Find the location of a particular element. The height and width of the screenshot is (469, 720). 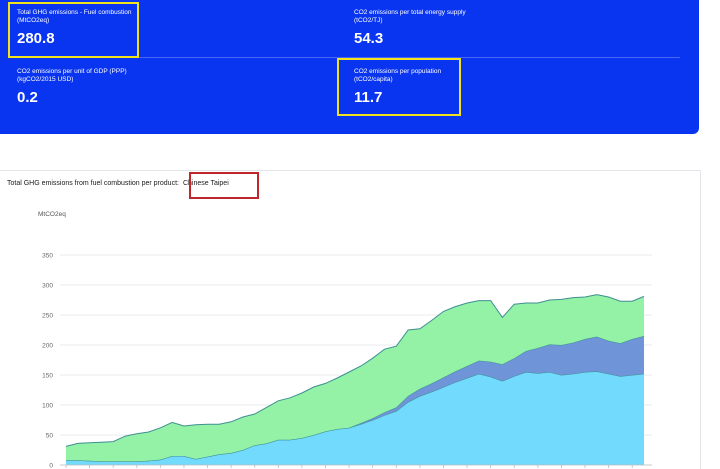

highlight-box-total-ghg is located at coordinates (73, 30).